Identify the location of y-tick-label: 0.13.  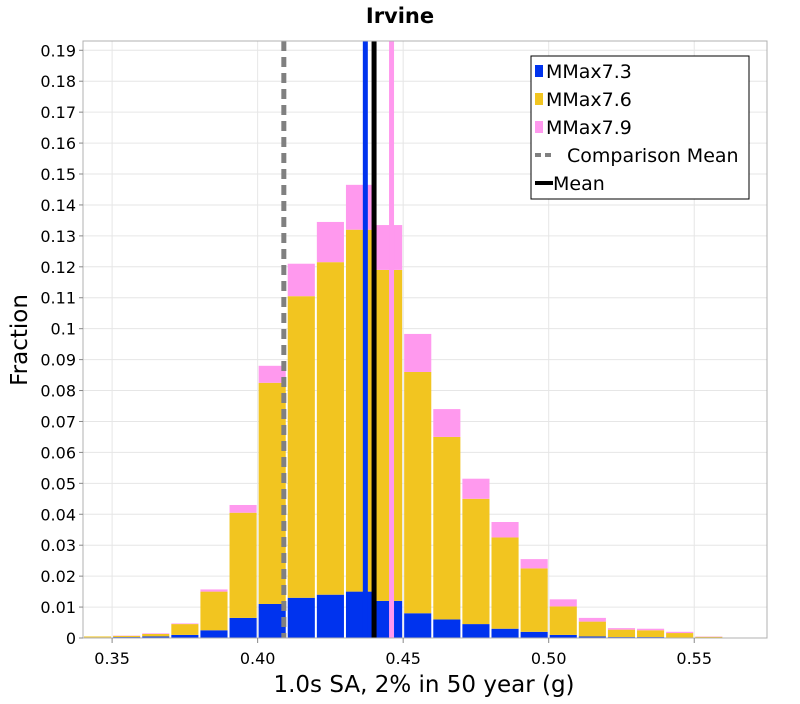
(58, 236).